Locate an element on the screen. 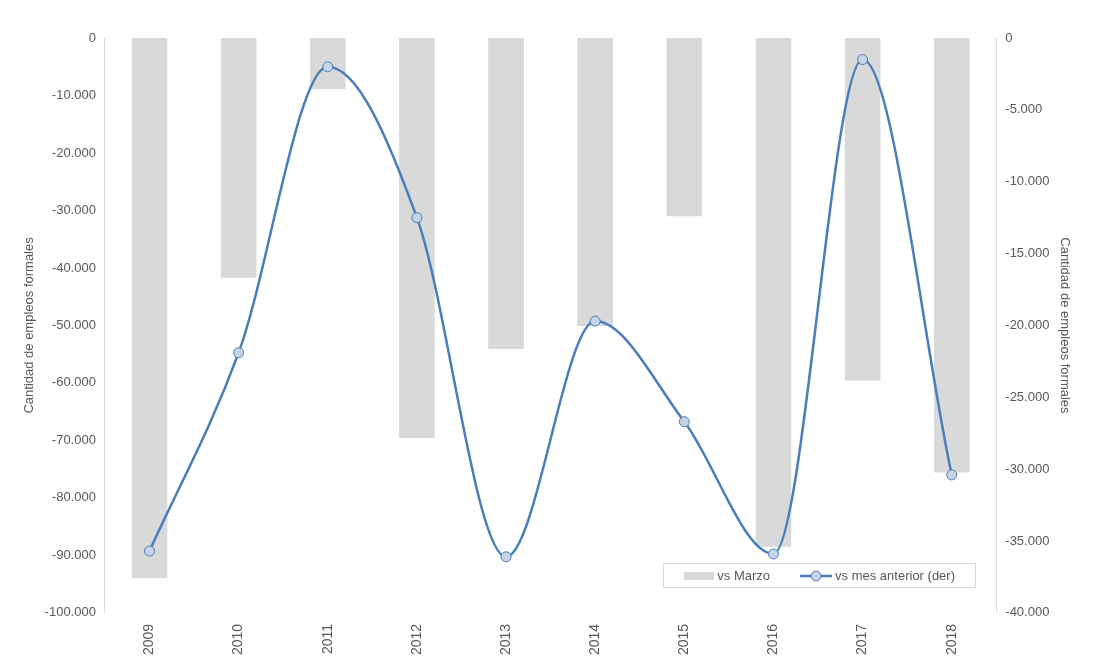 The height and width of the screenshot is (671, 1094). x-tick-label: 2009 is located at coordinates (148, 639).